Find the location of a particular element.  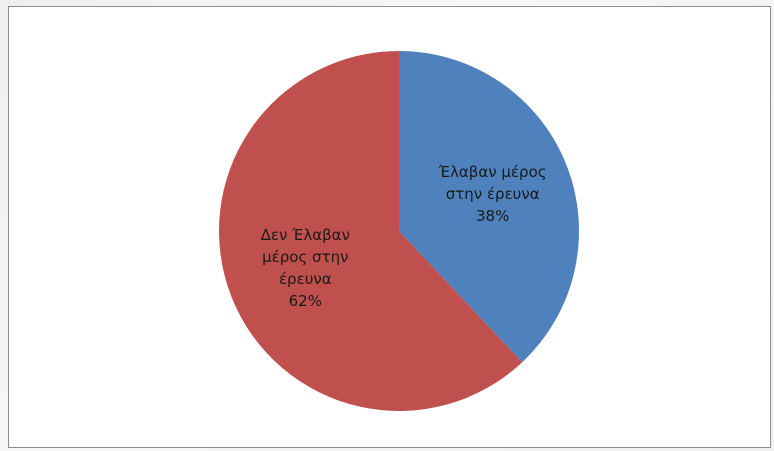

slice-label-2: Δεν Έλαβαν μέρος στην έρευνα 62% is located at coordinates (305, 268).